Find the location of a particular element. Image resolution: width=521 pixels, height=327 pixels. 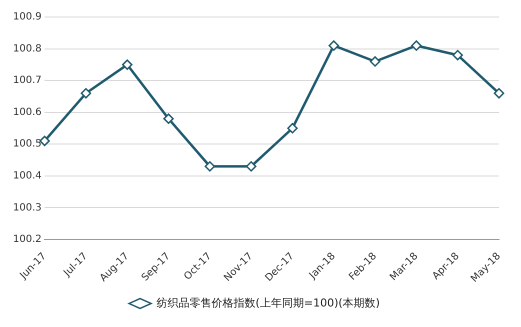

y-tick-label: 100.6 is located at coordinates (27, 112).